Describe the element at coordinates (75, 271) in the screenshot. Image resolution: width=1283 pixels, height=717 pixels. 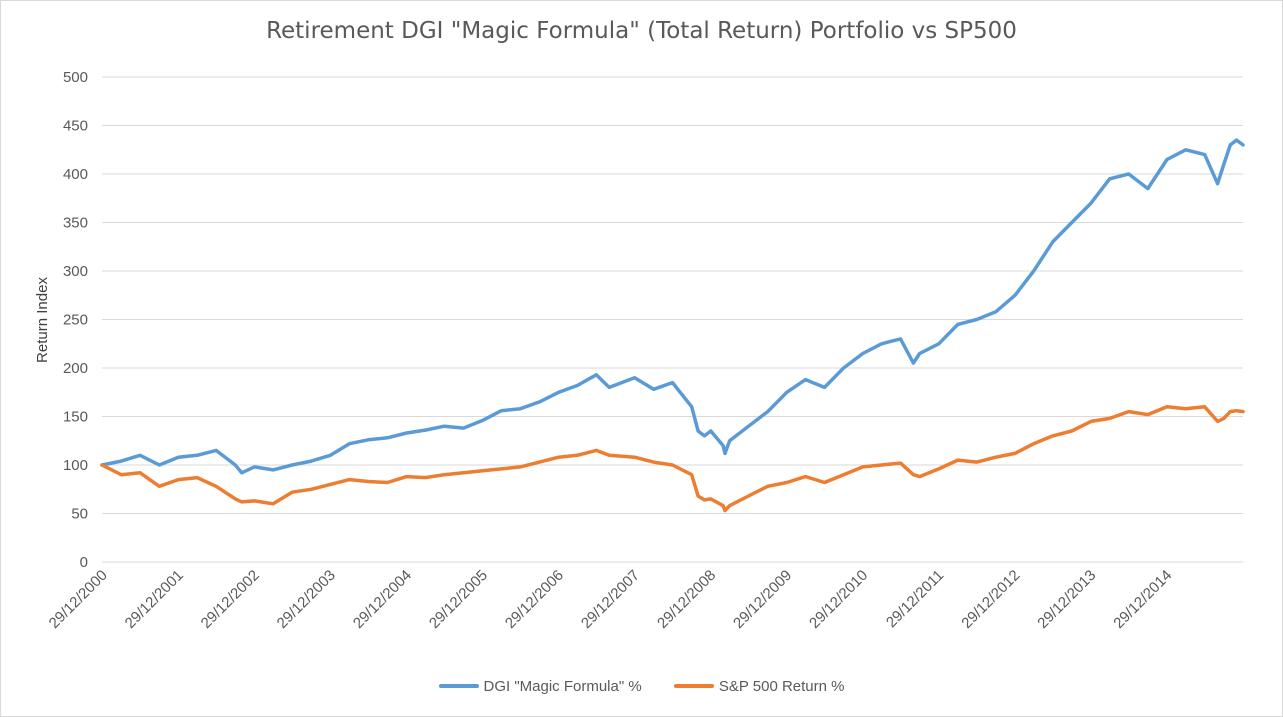
I see `y-tick-label: 300` at that location.